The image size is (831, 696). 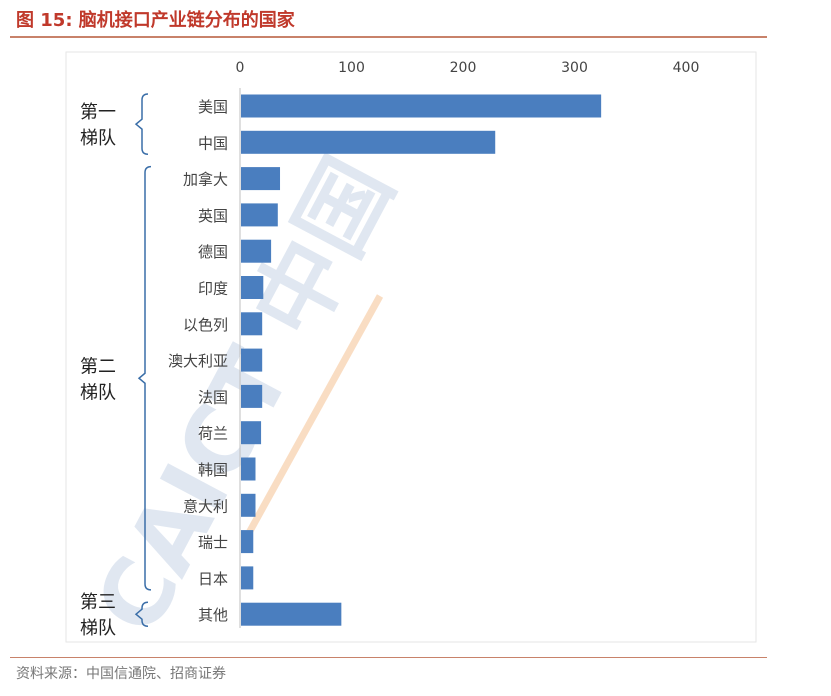 What do you see at coordinates (240, 68) in the screenshot?
I see `x-tick-label: 0` at bounding box center [240, 68].